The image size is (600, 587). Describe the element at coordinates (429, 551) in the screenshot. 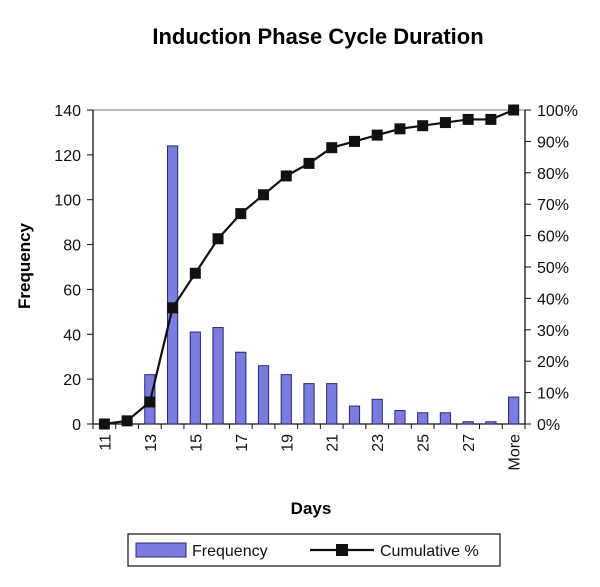

I see `legend-cumulative-label: Cumulative %` at that location.